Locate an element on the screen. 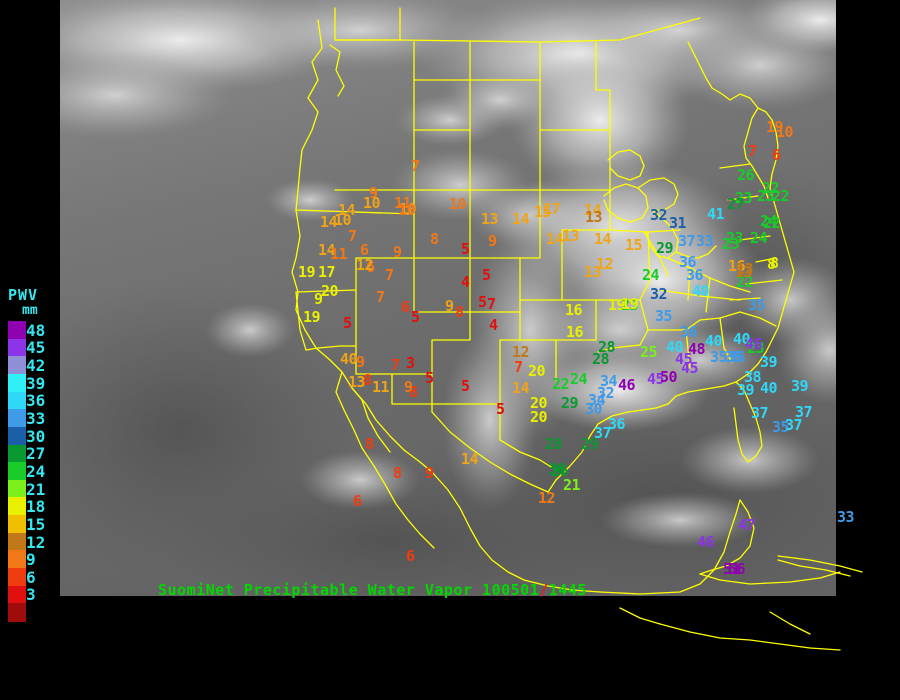 Image resolution: width=900 pixels, height=700 pixels. pwv-value: 50 is located at coordinates (669, 377).